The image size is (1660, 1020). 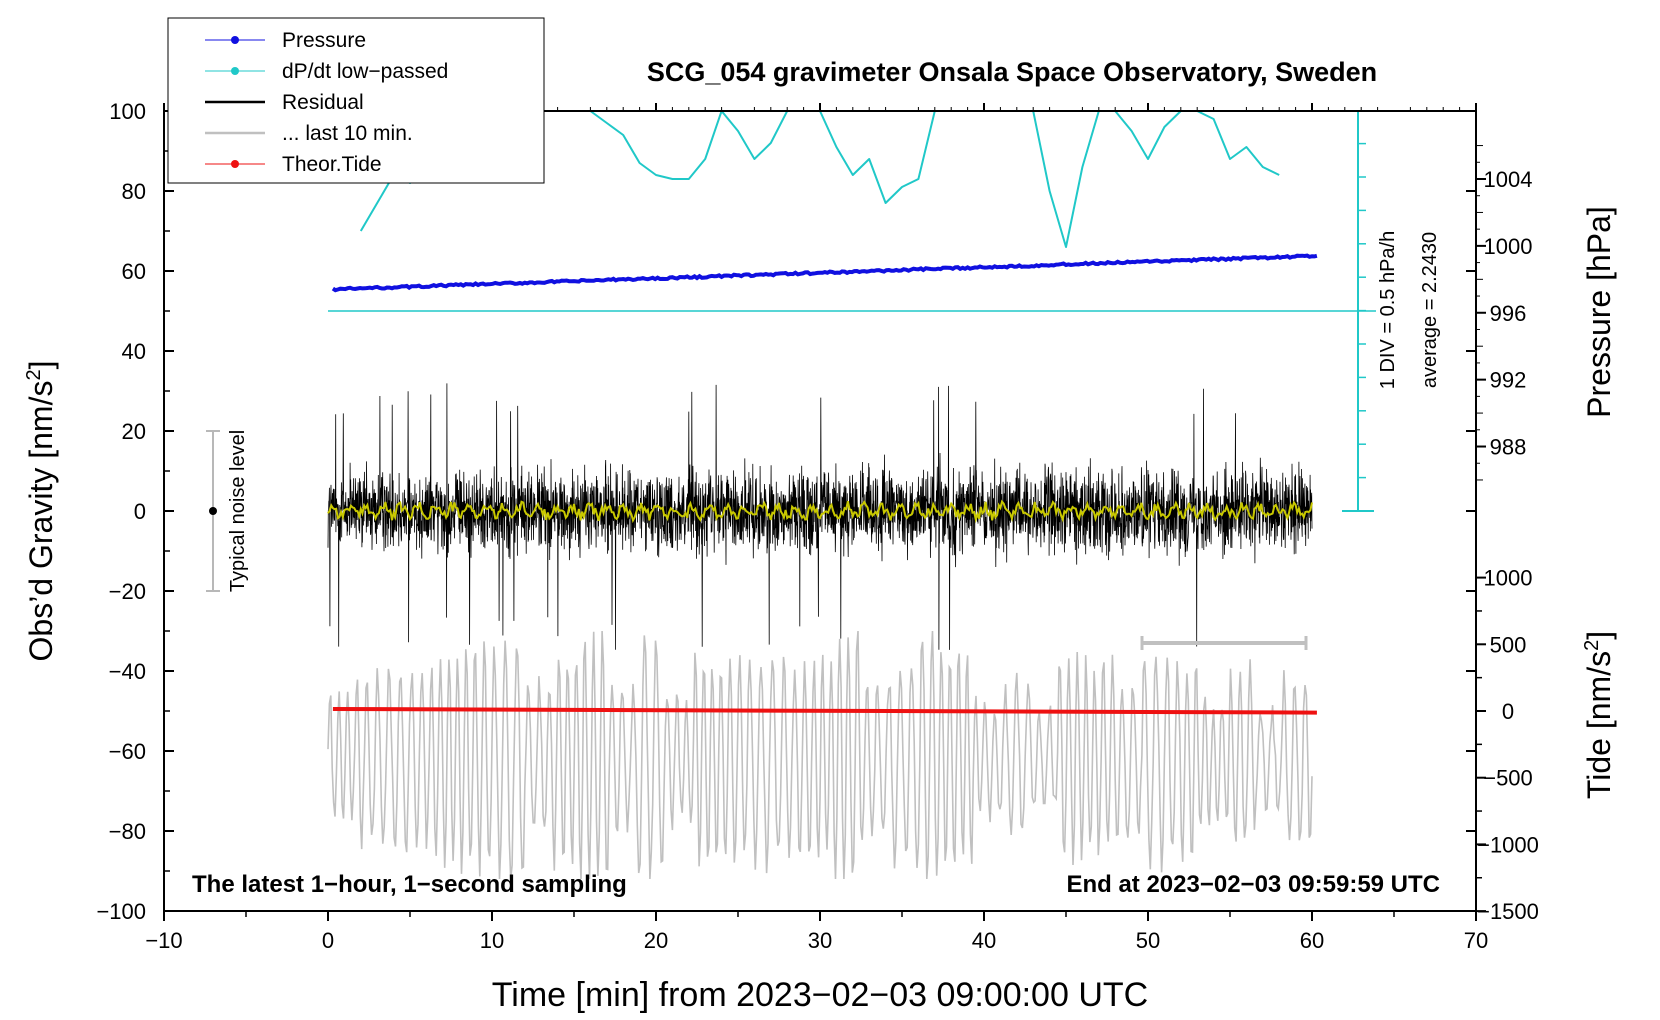 I want to click on bottom-tick-label: −10, so click(x=163, y=940).